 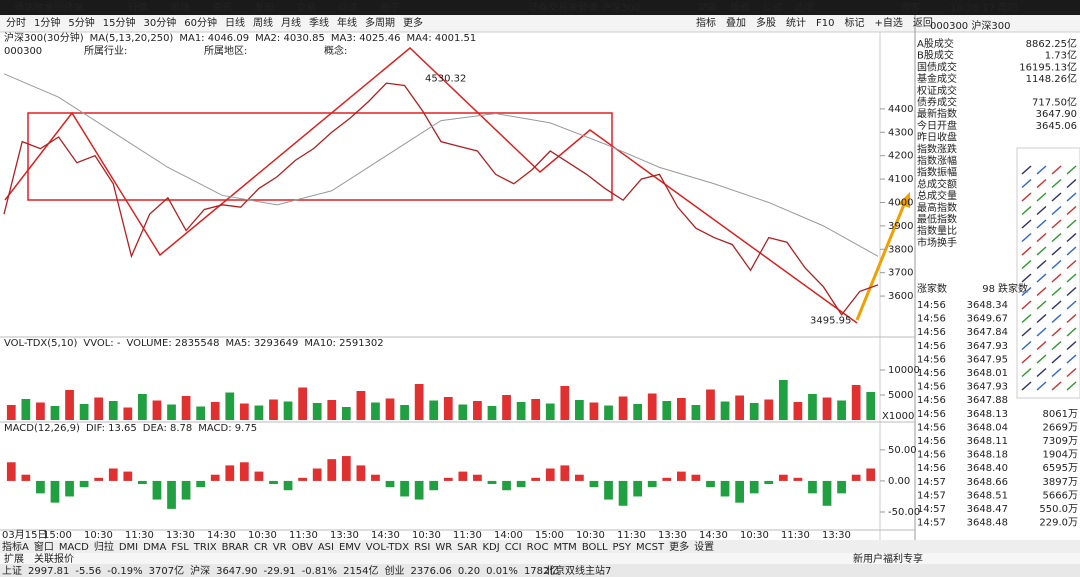 What do you see at coordinates (564, 547) in the screenshot?
I see `indicator-tab: MTM` at bounding box center [564, 547].